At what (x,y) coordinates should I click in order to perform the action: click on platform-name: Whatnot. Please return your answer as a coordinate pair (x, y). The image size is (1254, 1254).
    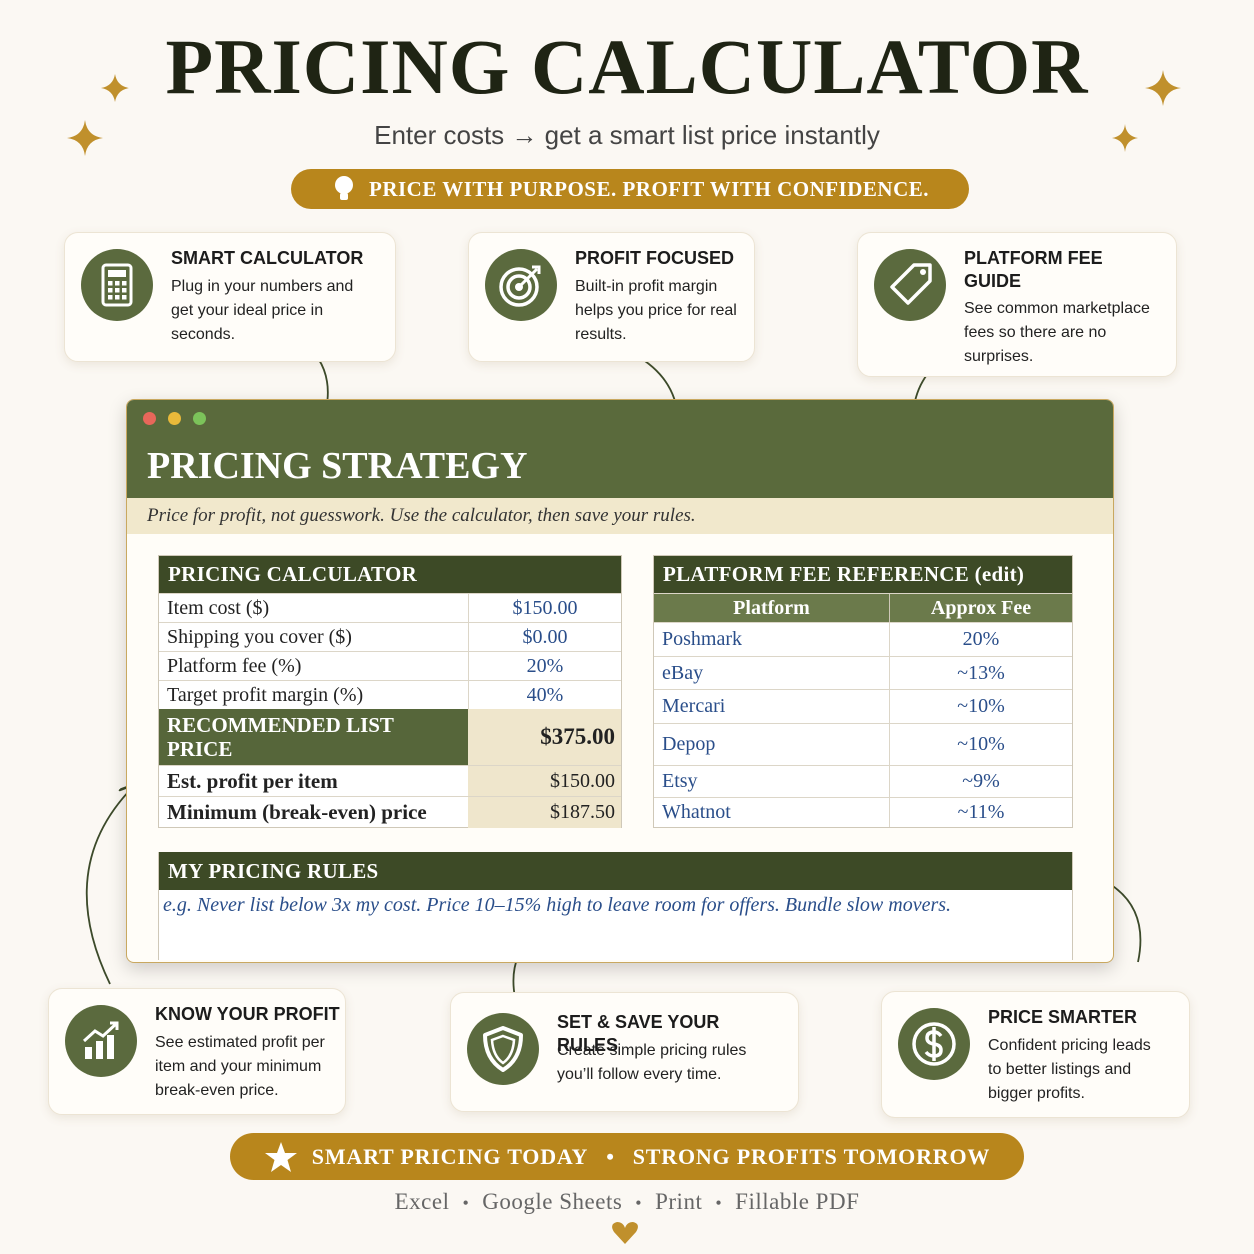
    Looking at the image, I should click on (696, 812).